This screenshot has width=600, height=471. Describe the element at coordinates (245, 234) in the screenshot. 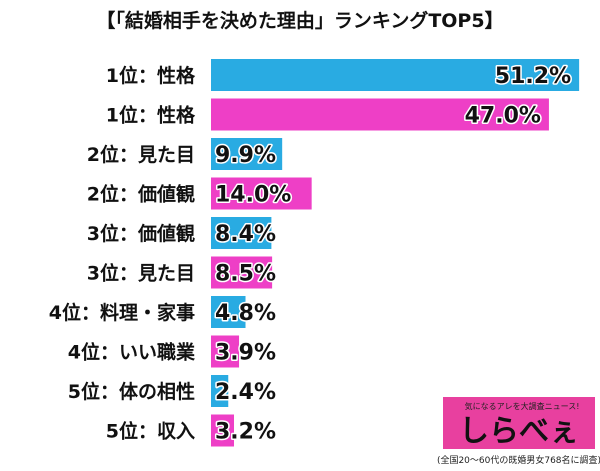

I see `value-label: 8.4%` at that location.